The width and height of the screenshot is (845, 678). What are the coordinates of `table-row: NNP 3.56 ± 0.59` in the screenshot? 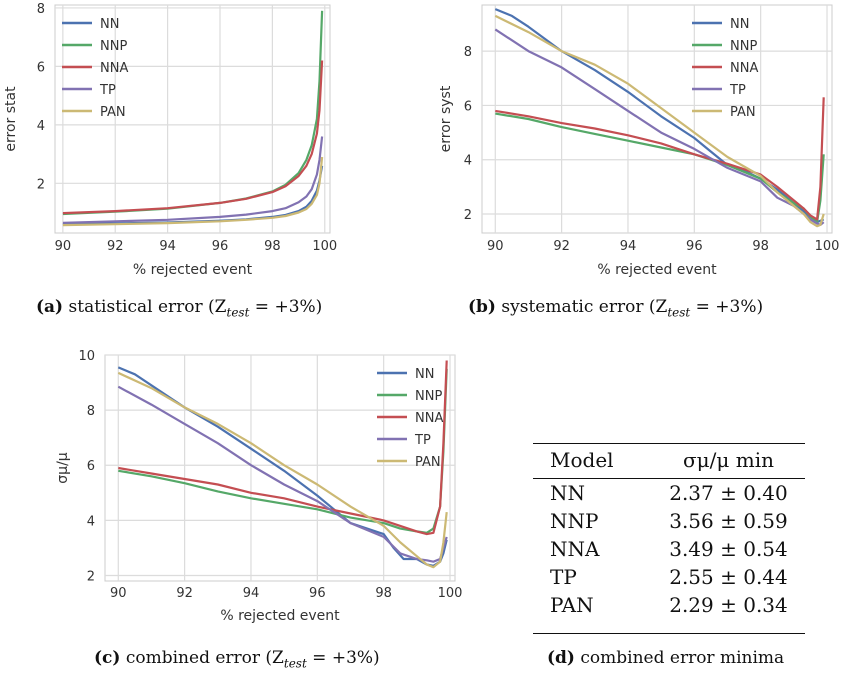 It's located at (669, 523).